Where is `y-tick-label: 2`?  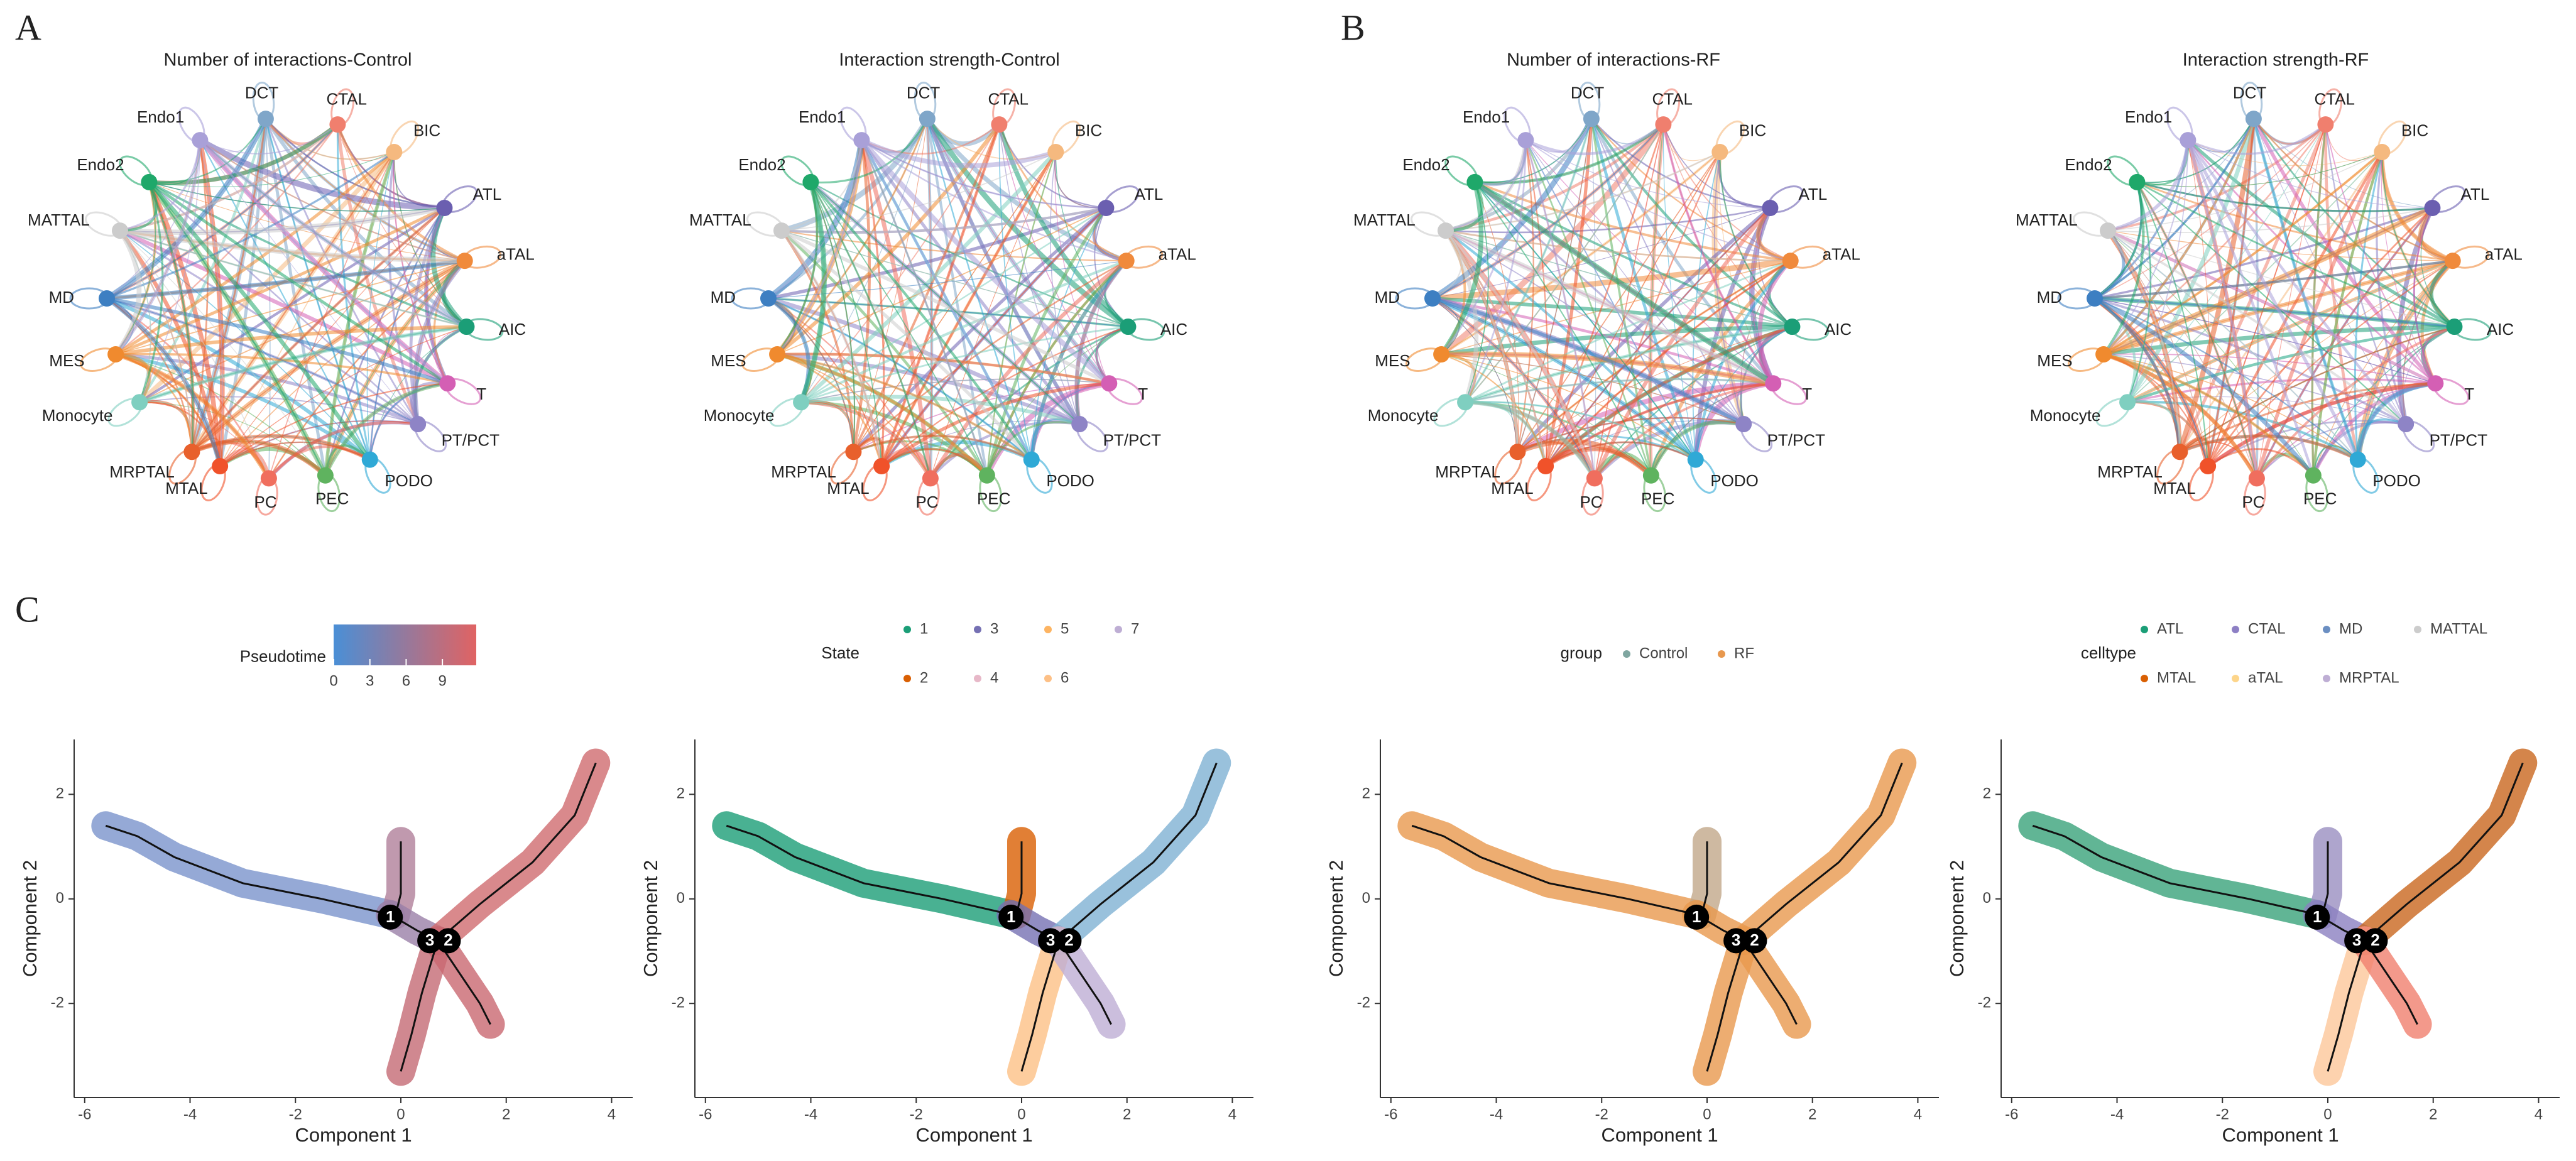 y-tick-label: 2 is located at coordinates (1987, 793).